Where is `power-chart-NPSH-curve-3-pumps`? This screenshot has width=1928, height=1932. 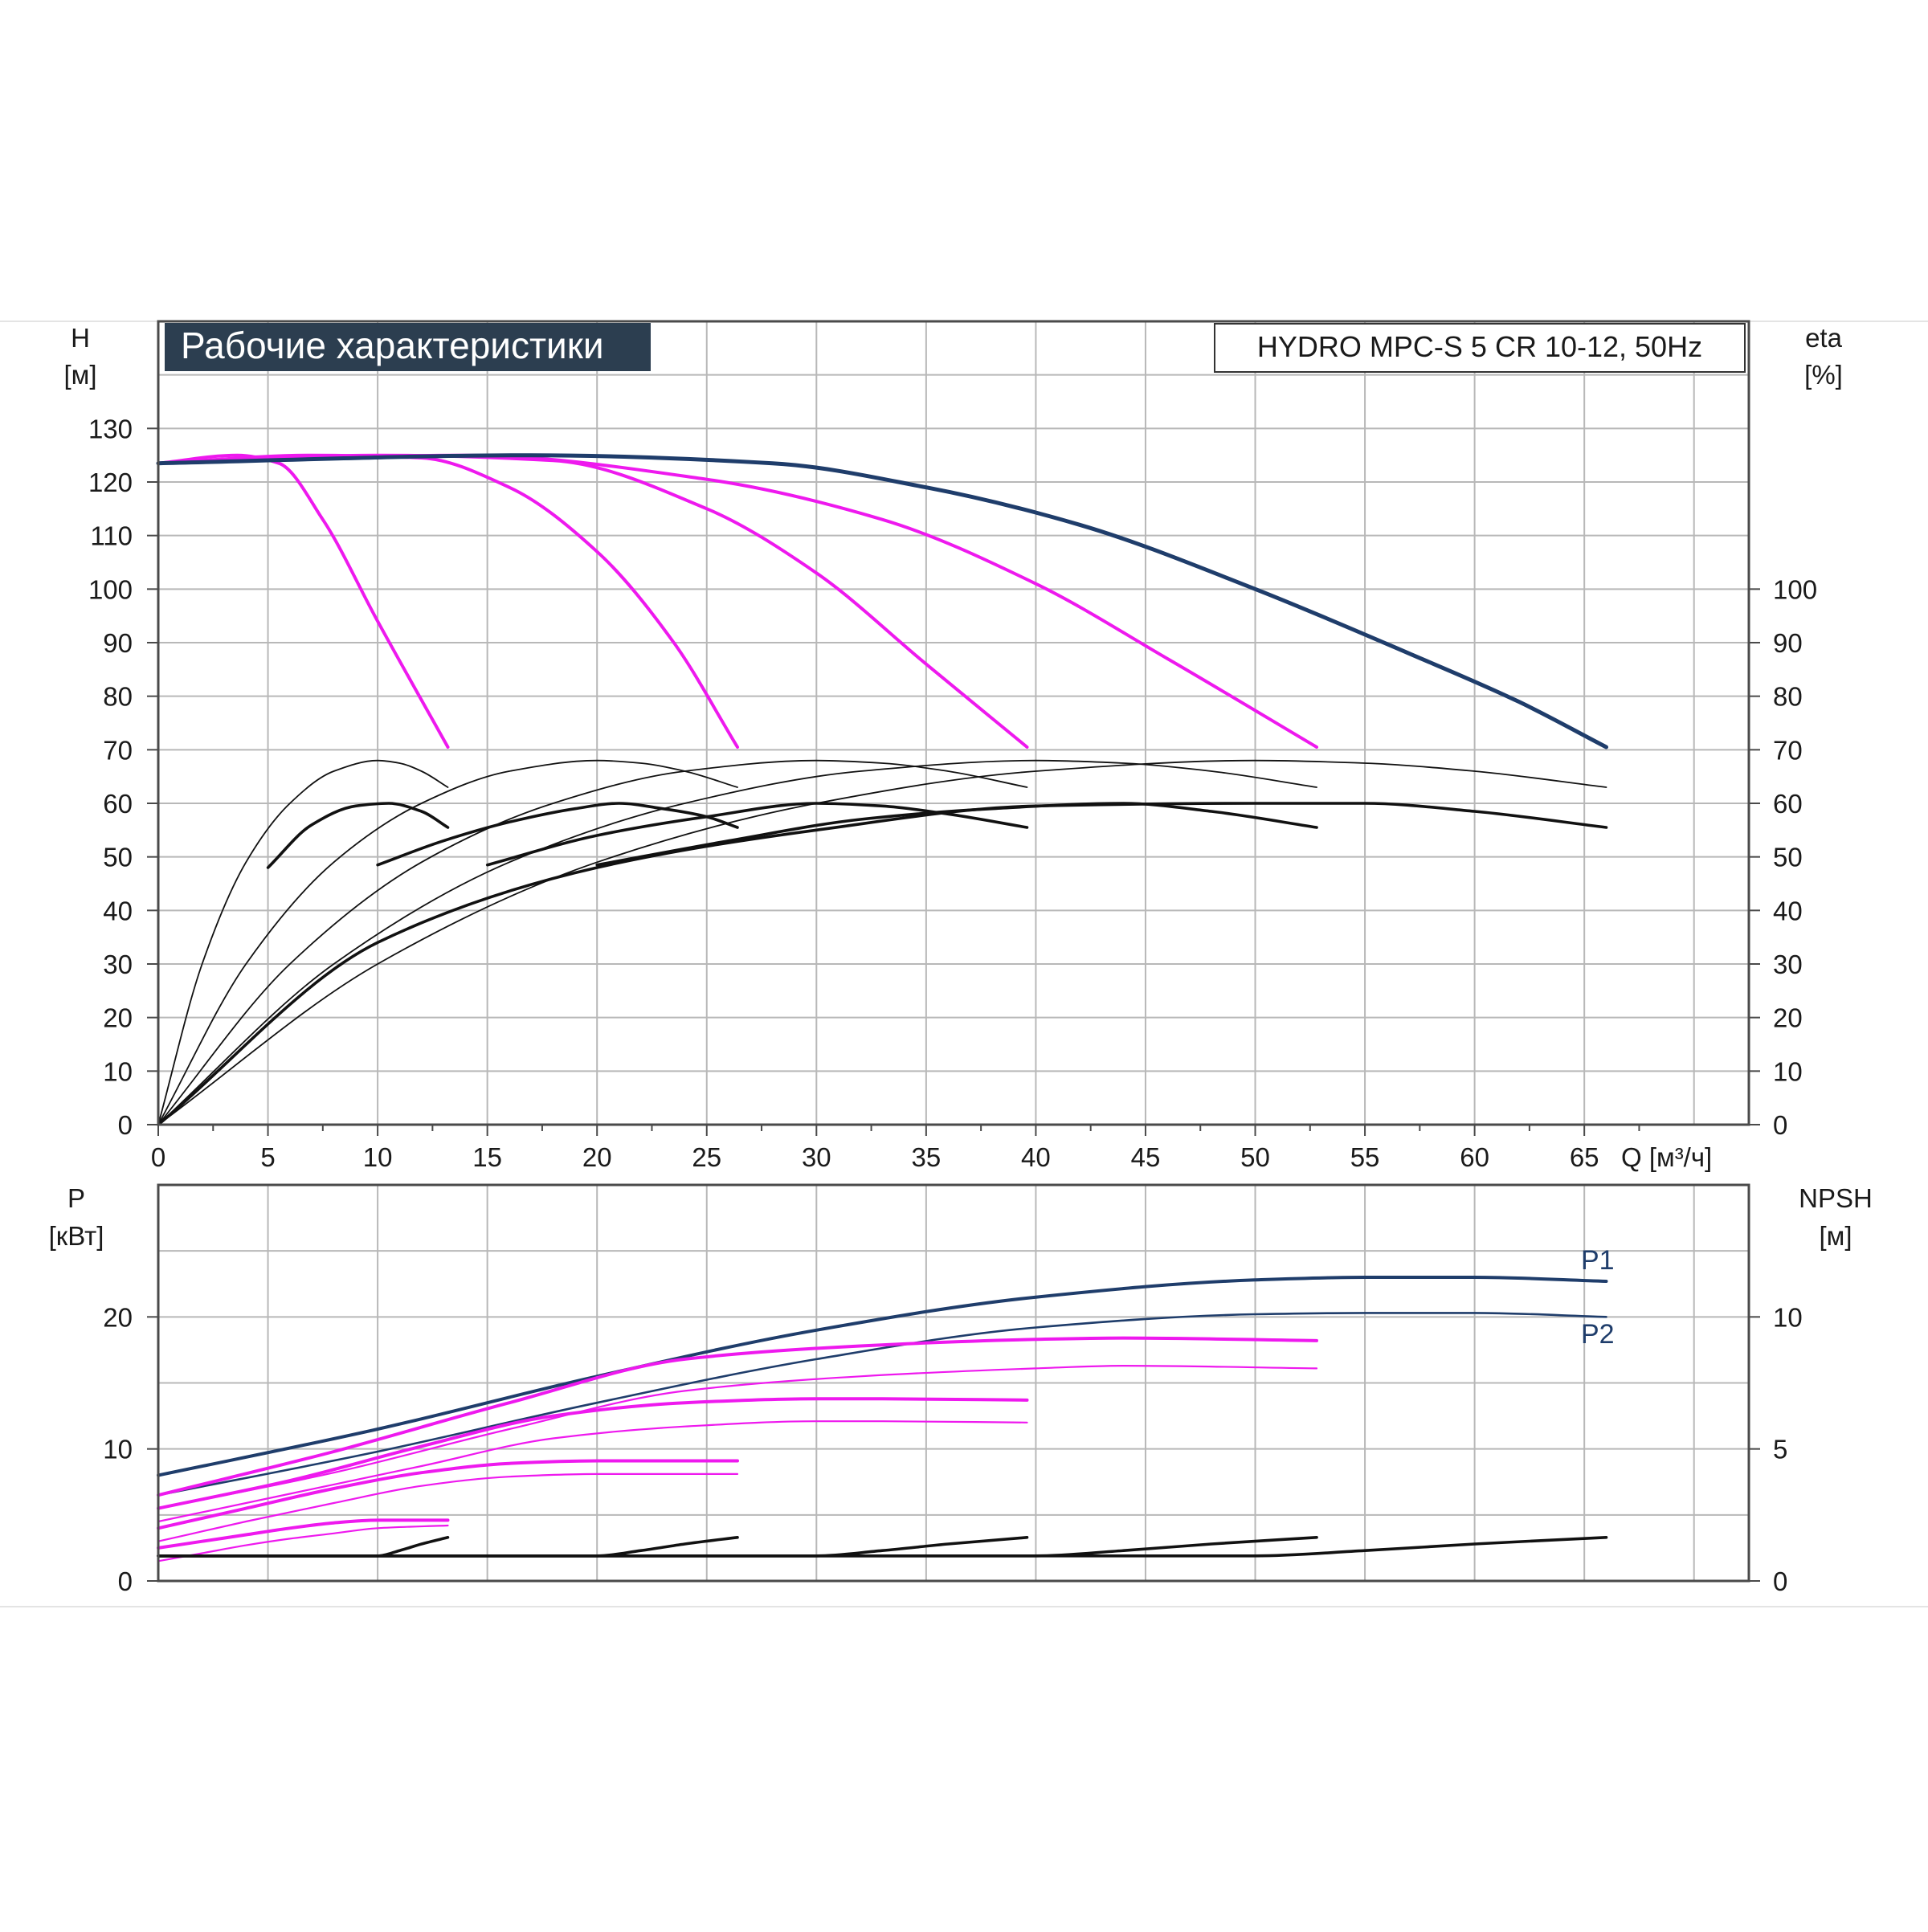
power-chart-NPSH-curve-3-pumps is located at coordinates (593, 1547).